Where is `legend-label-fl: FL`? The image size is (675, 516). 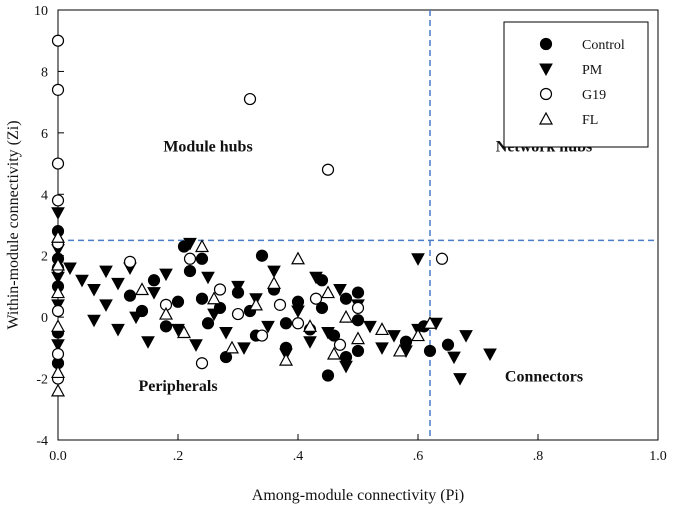 legend-label-fl: FL is located at coordinates (590, 120).